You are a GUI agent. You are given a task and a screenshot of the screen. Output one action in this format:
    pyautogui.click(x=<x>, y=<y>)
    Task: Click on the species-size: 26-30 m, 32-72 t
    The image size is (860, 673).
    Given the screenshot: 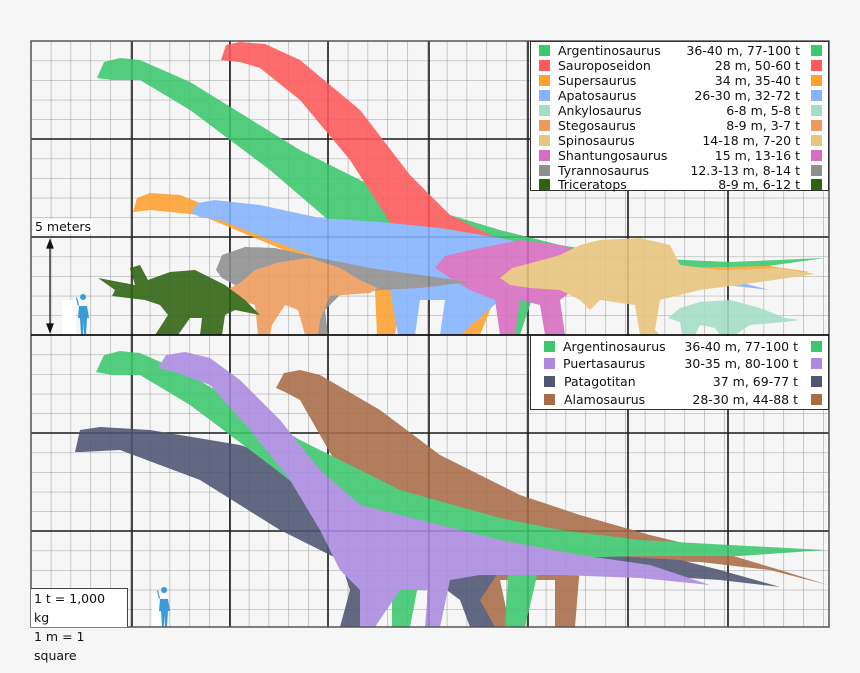 What is the action you would take?
    pyautogui.click(x=747, y=95)
    